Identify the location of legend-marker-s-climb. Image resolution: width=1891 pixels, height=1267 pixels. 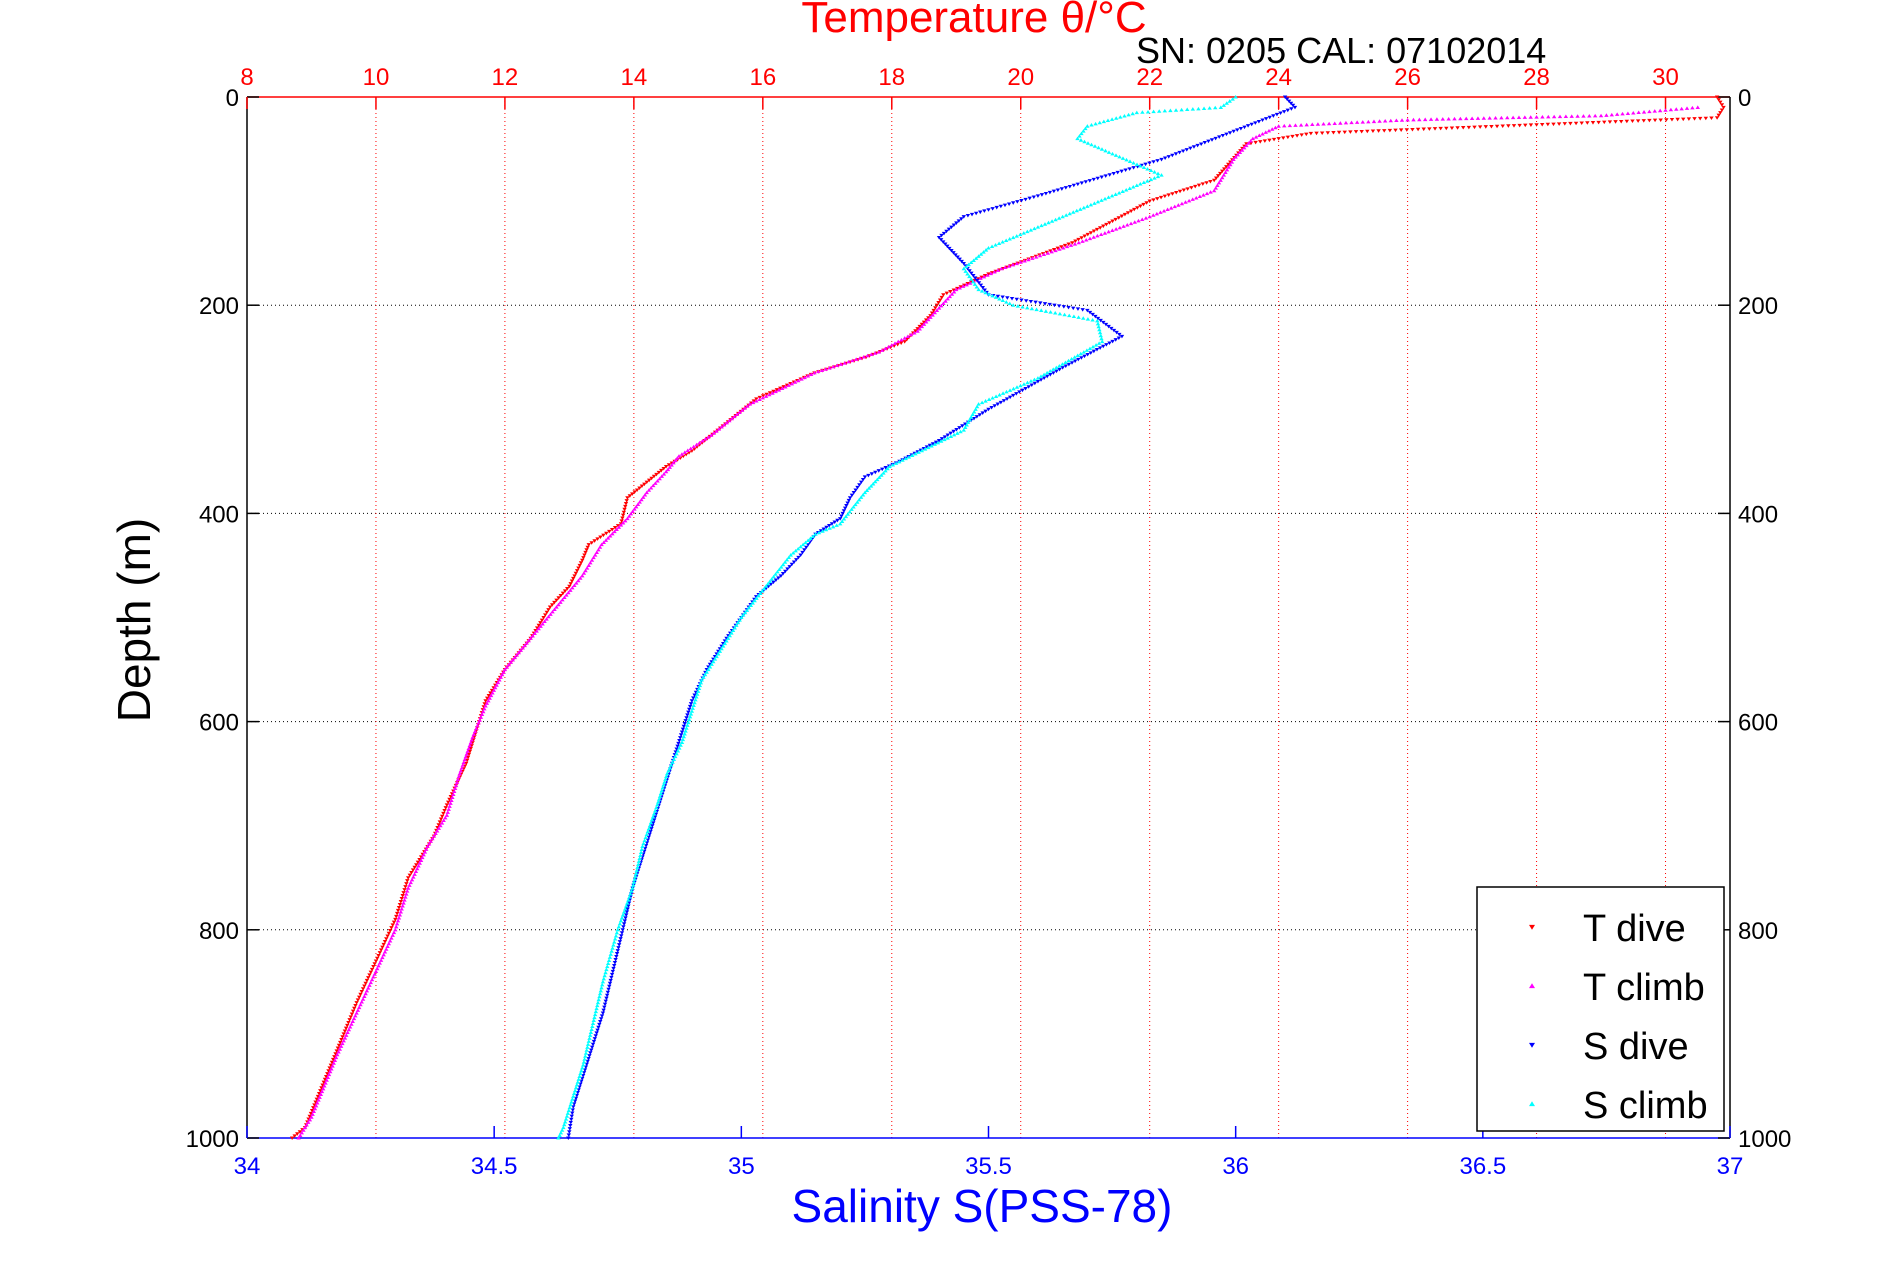
(1532, 1104).